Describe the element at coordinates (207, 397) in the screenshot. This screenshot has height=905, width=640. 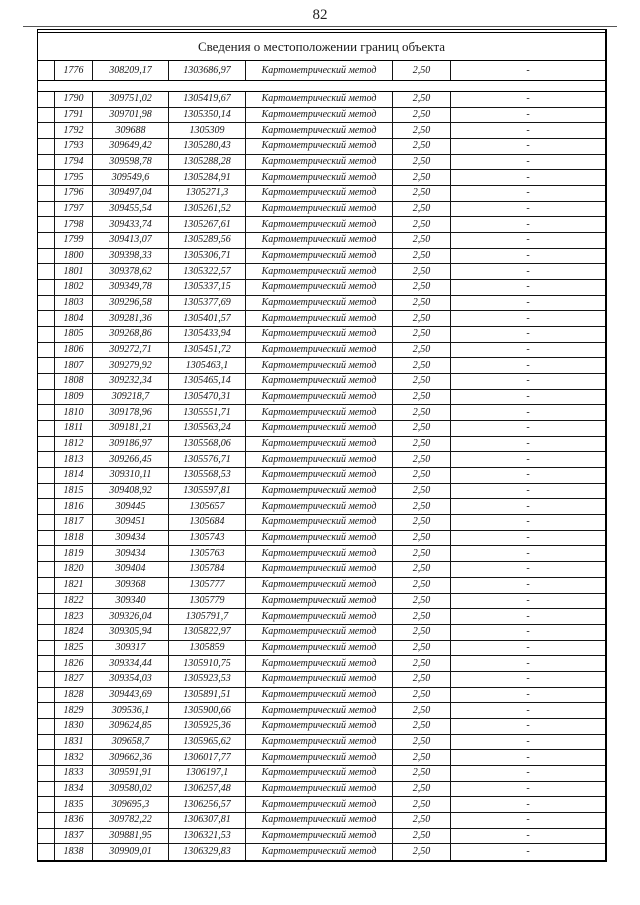
I see `cell-coordinate-y: 1305470,31` at that location.